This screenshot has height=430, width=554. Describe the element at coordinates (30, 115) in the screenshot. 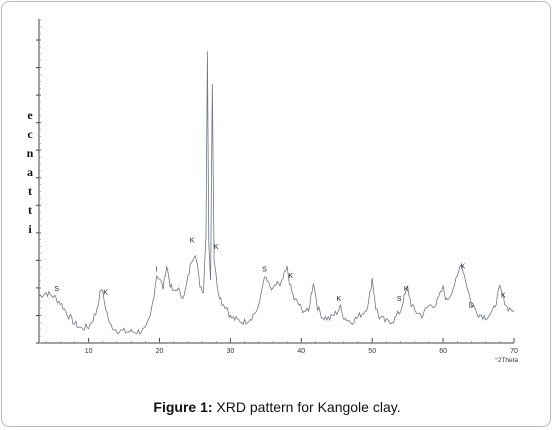

I see `y-axis-label-letter: e` at that location.